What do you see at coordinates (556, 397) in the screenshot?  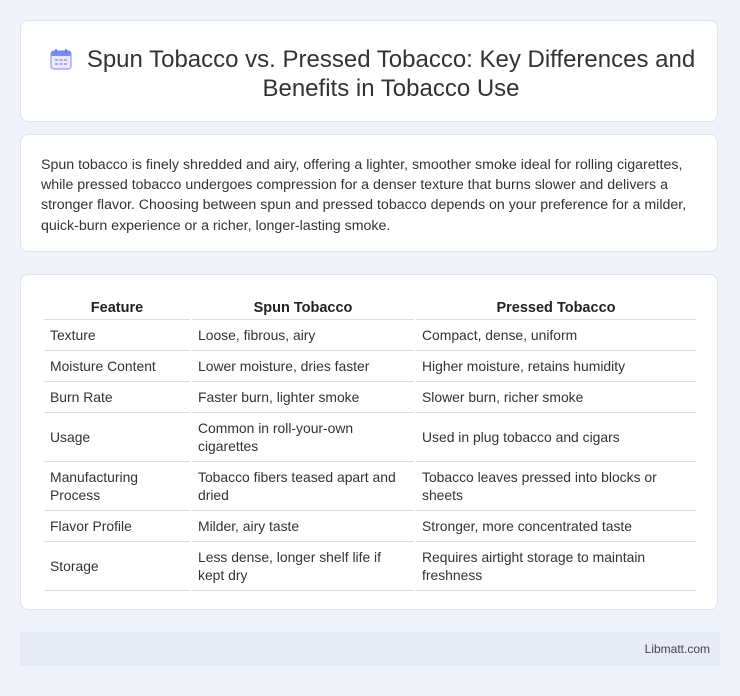 I see `pressed-cell: Slower burn, richer smoke` at bounding box center [556, 397].